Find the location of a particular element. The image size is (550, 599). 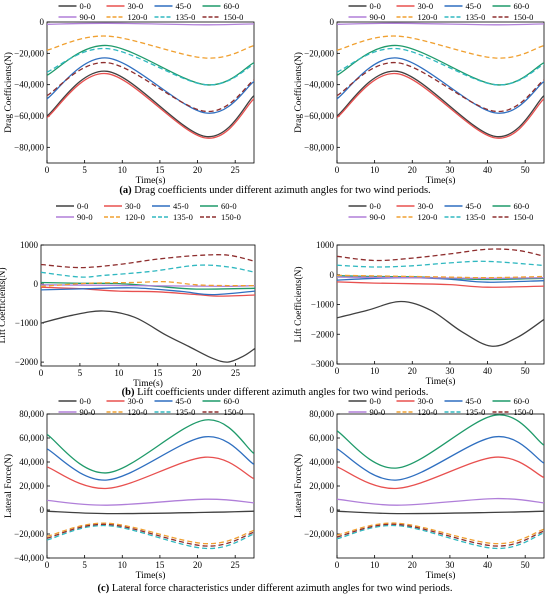

y-tick-label: −1000 is located at coordinates (27, 323).